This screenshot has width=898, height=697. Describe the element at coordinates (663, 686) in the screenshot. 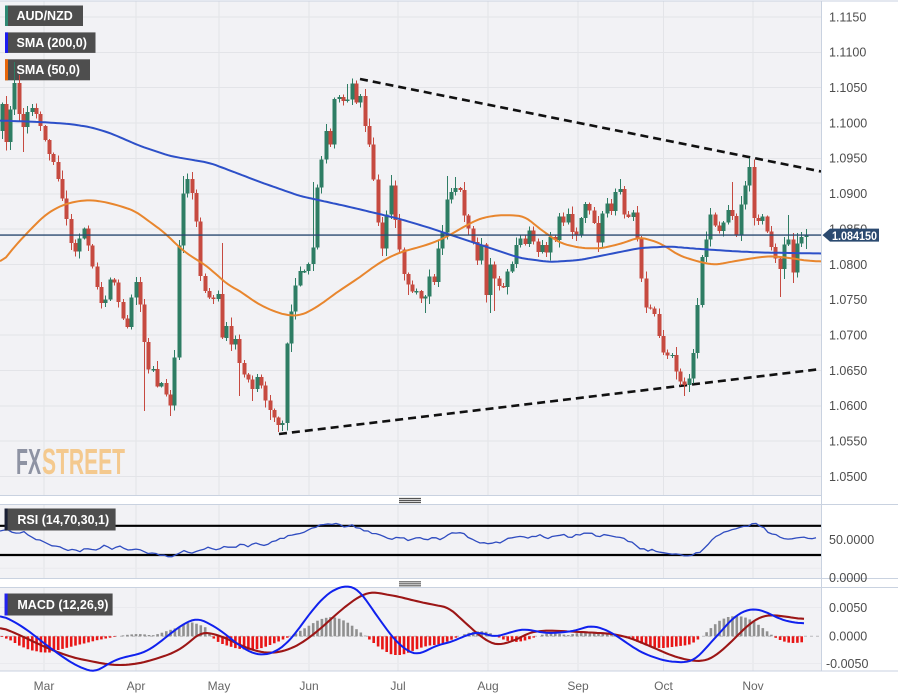

I see `svg-text: Oct` at that location.